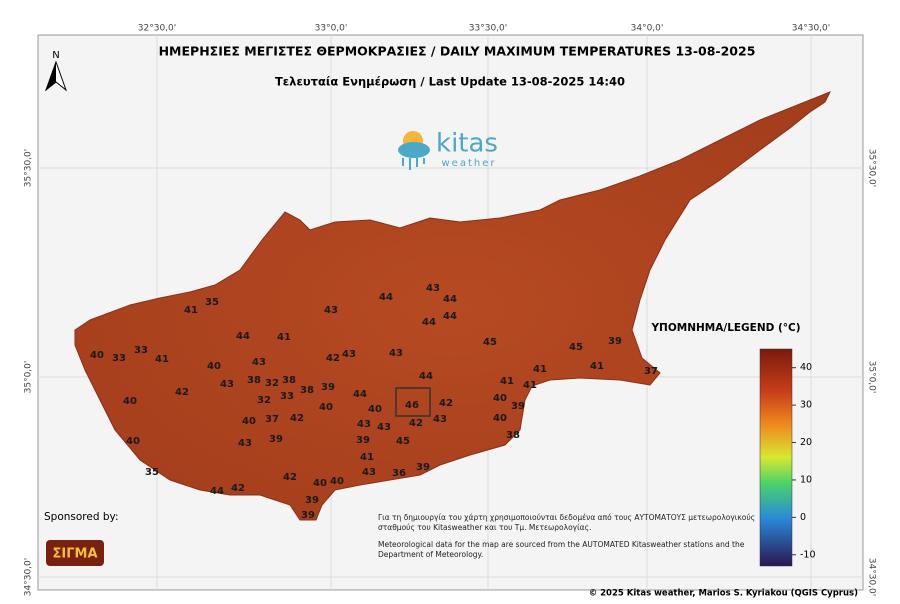 This screenshot has height=604, width=900. I want to click on colorbar-tick-label: 40, so click(806, 367).